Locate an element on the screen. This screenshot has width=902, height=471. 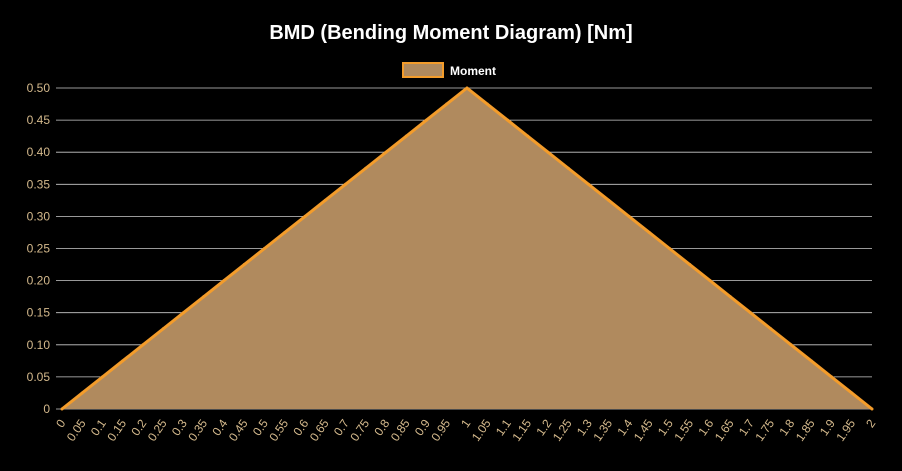
y-tick-label: 0.35 is located at coordinates (39, 184).